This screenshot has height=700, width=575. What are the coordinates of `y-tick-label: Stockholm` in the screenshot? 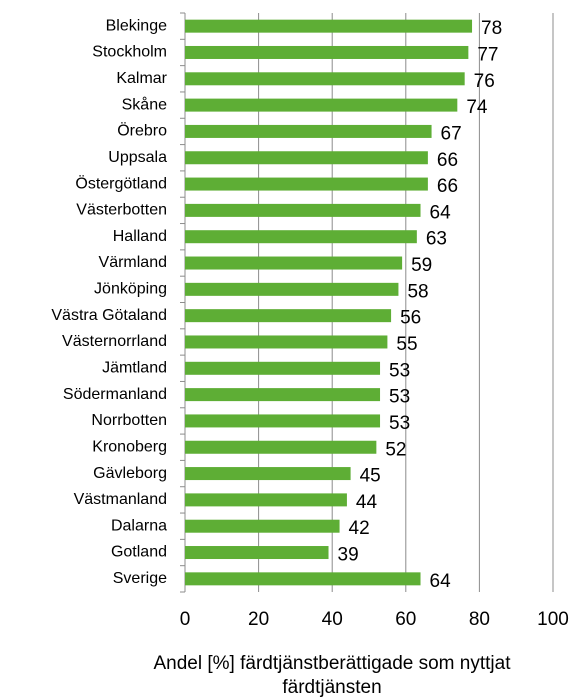 It's located at (129, 52).